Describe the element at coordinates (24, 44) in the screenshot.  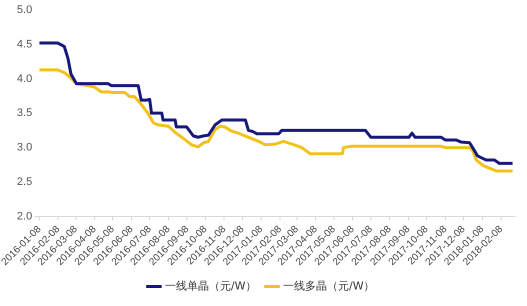
I see `y-tick-label: 4.5` at that location.